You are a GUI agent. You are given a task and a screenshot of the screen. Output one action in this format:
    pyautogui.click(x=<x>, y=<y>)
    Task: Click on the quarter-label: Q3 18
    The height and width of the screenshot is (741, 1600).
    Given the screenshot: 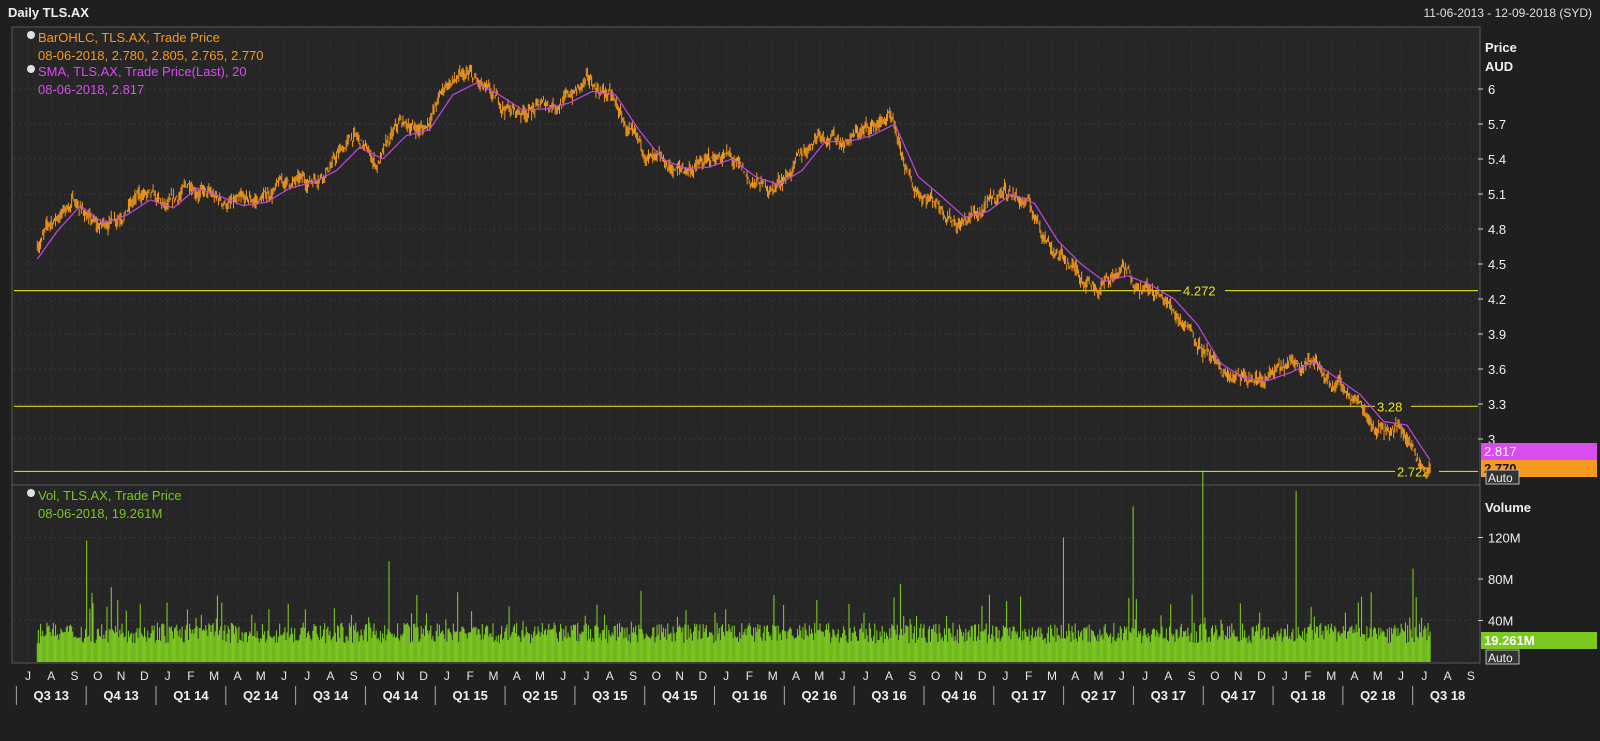 What is the action you would take?
    pyautogui.click(x=1447, y=695)
    